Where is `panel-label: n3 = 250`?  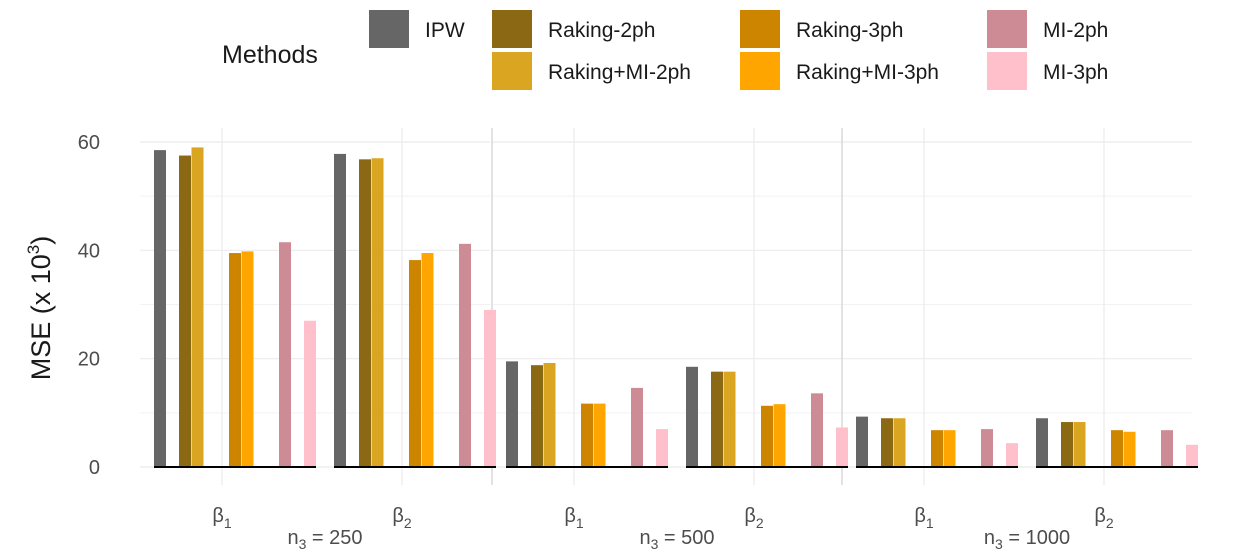 panel-label: n3 = 250 is located at coordinates (324, 539).